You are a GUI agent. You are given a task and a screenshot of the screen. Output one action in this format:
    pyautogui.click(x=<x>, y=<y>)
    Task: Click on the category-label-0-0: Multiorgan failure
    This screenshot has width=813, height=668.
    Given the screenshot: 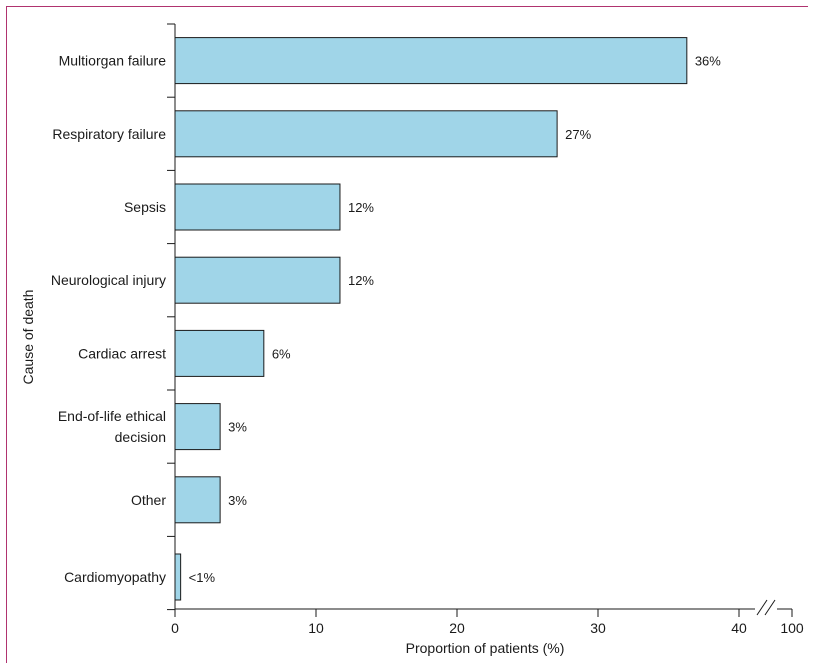 What is the action you would take?
    pyautogui.click(x=113, y=61)
    